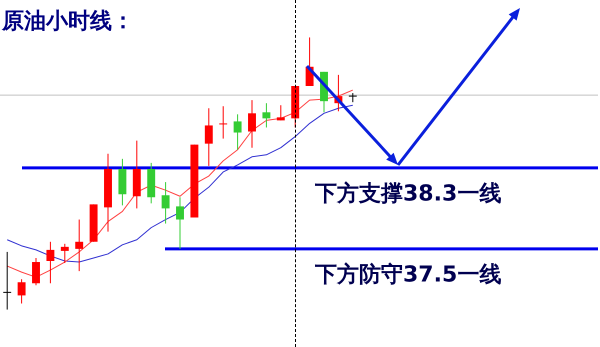  I want to click on chart-title: 原油小时线：, so click(68, 22).